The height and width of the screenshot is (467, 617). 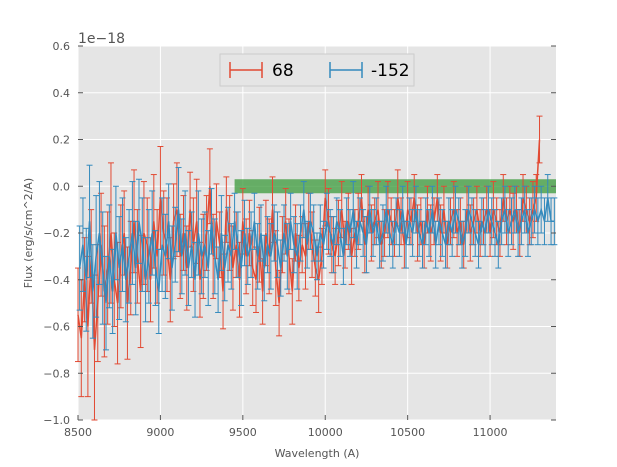 I want to click on y-offset-label: 1e−18, so click(x=101, y=39).